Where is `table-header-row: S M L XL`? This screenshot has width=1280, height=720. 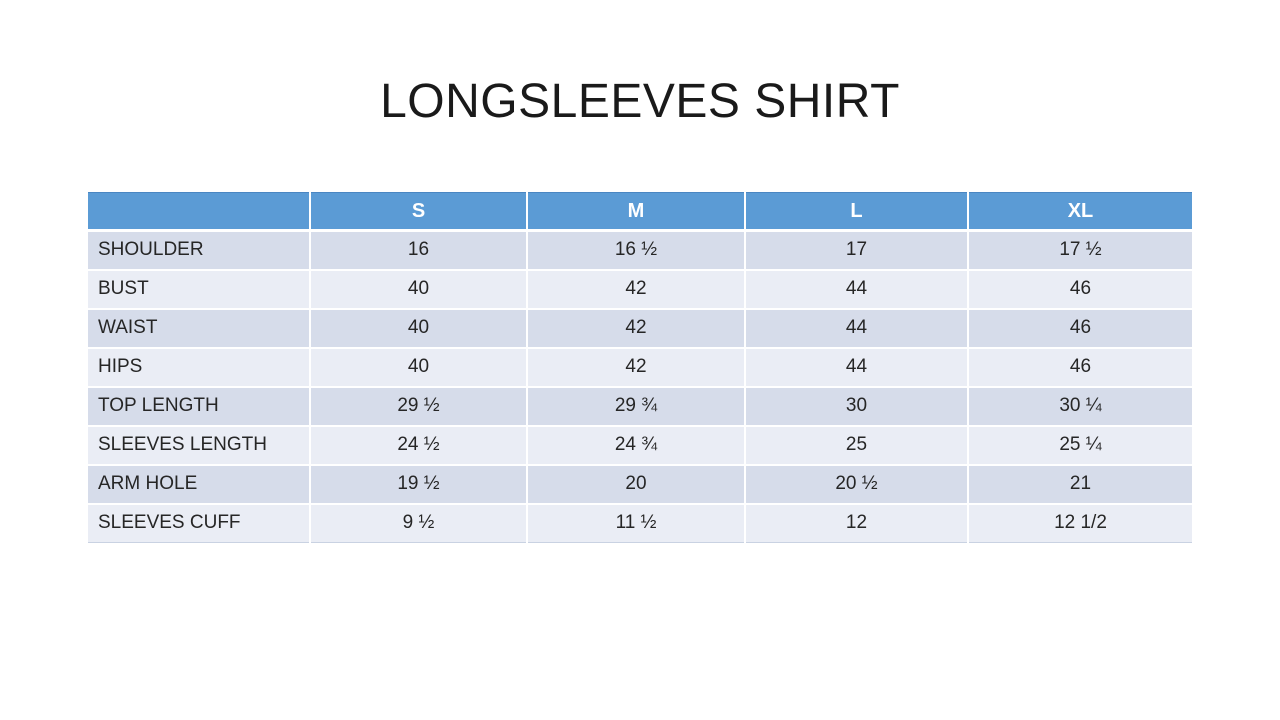 table-header-row: S M L XL is located at coordinates (640, 212).